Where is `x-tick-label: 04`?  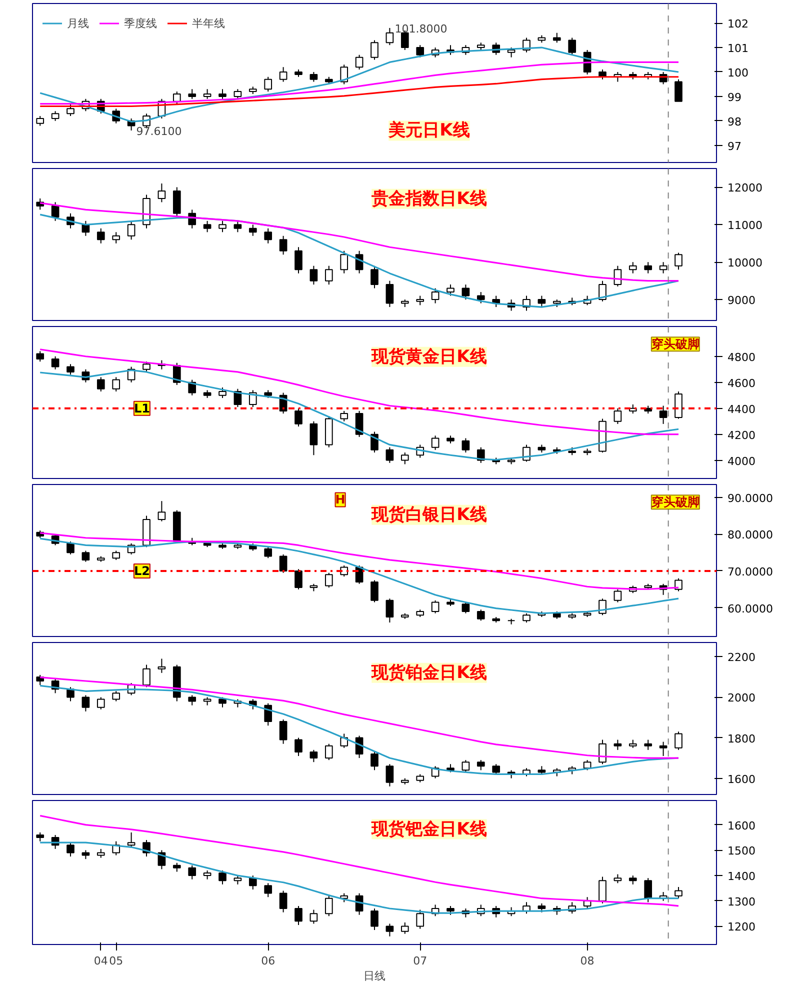 x-tick-label: 04 is located at coordinates (101, 961).